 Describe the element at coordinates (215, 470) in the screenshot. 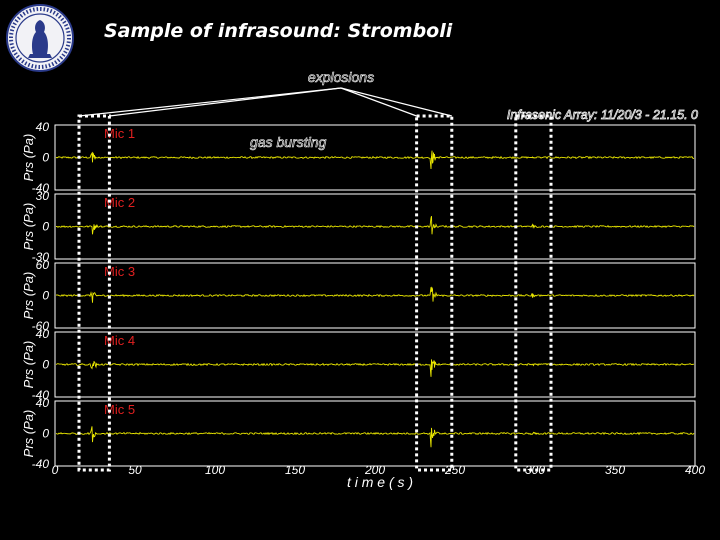

I see `x-tick-label: 100` at that location.